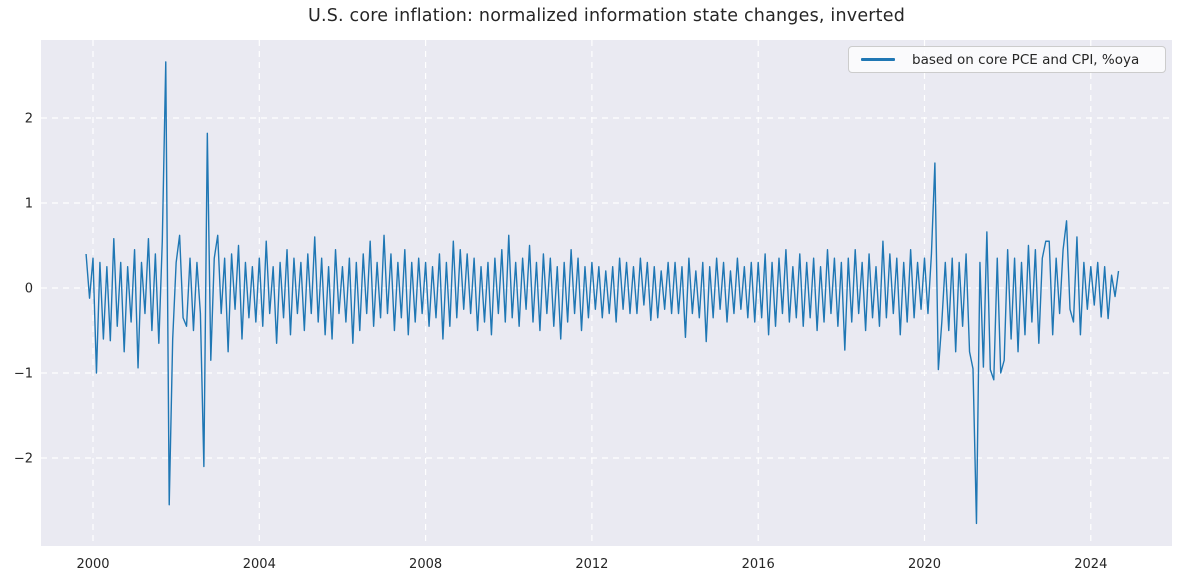 The height and width of the screenshot is (584, 1184). I want to click on legend-box: based on core PCE and CPI, %oya, so click(1007, 59).